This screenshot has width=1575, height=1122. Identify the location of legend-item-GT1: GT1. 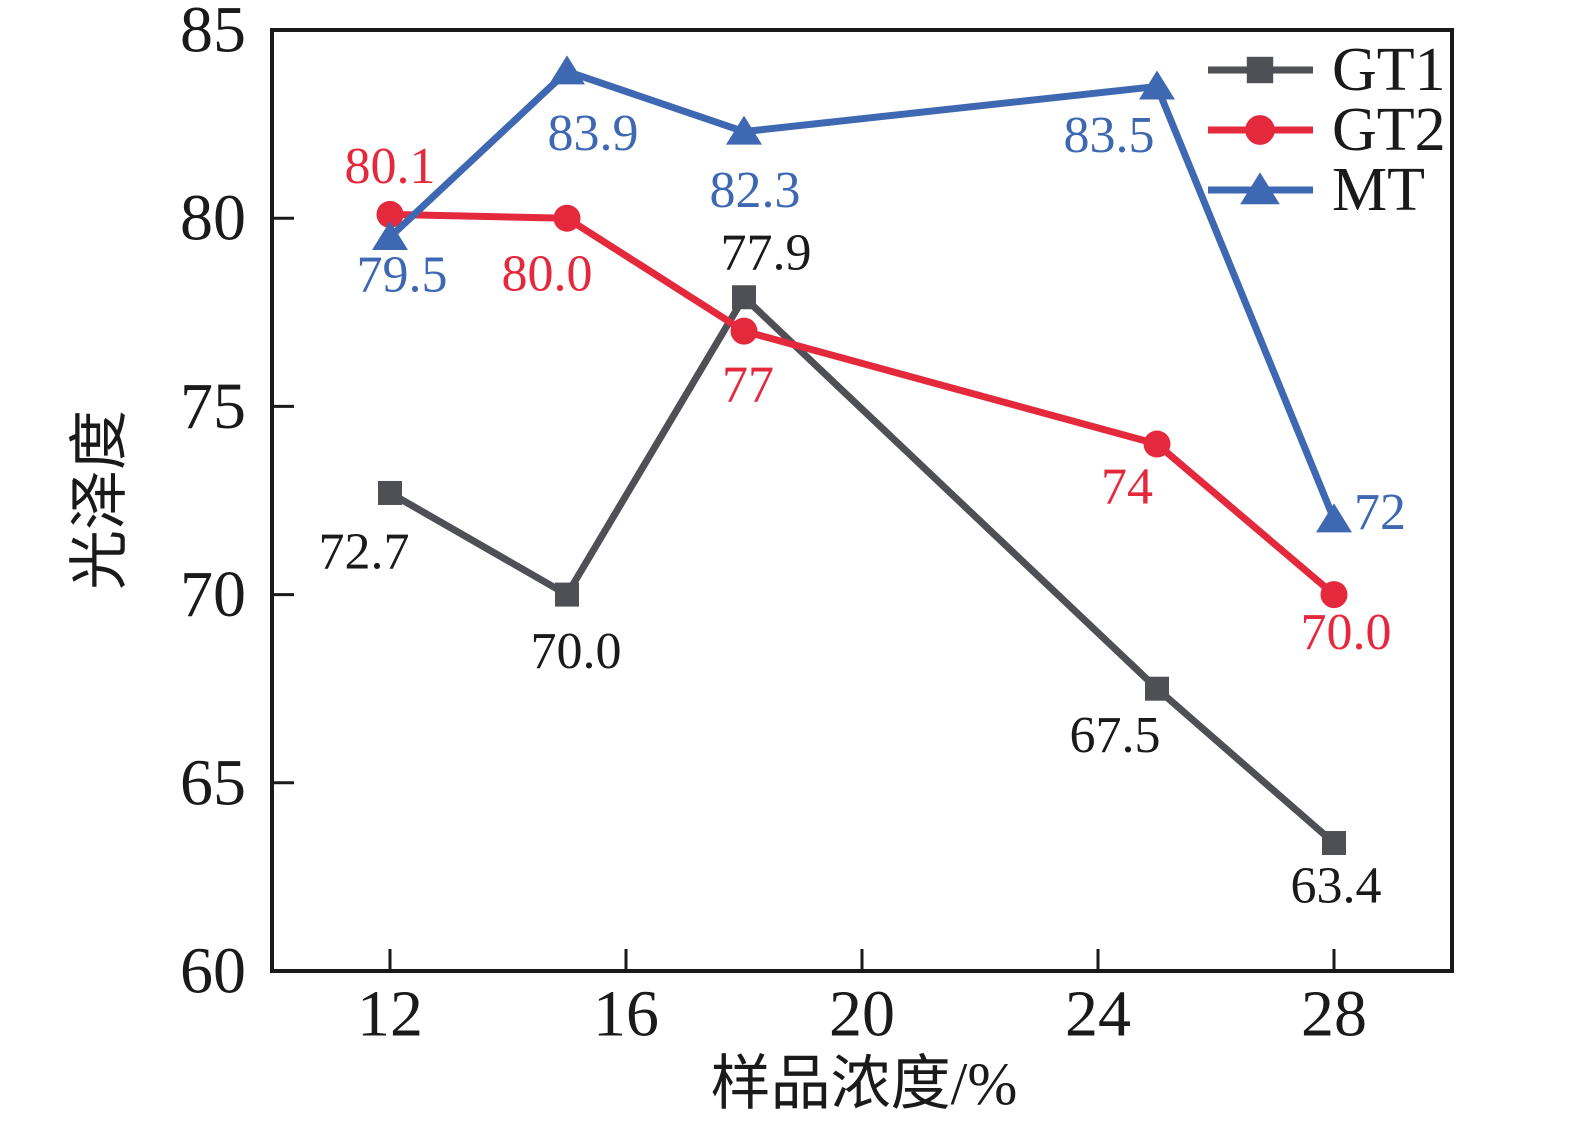
(1327, 70).